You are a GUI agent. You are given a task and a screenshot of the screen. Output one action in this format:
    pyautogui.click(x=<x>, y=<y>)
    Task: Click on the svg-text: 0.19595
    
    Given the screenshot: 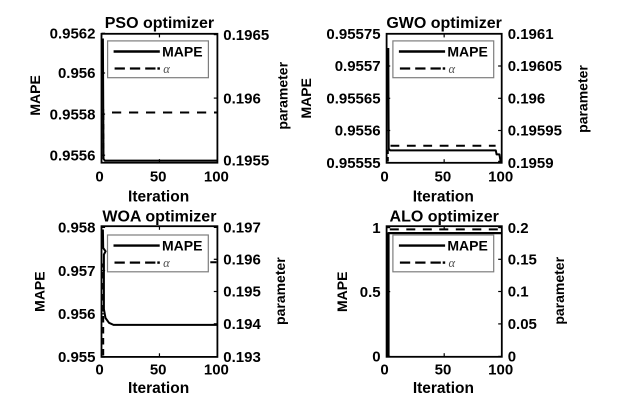 What is the action you would take?
    pyautogui.click(x=535, y=131)
    